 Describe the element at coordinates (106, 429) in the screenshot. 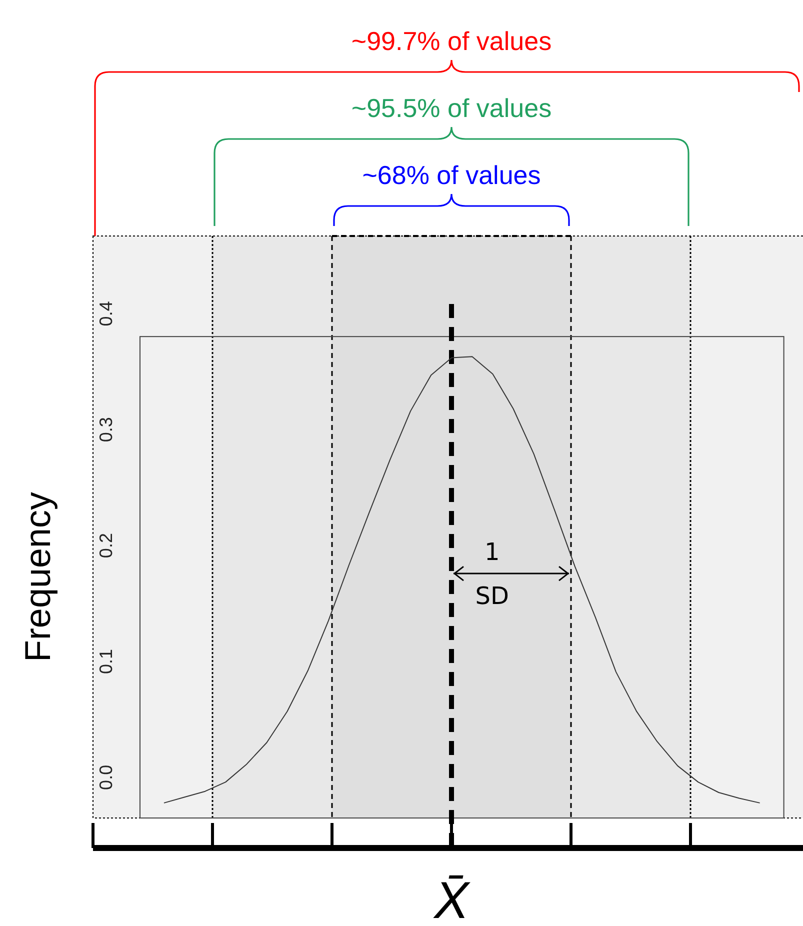

I see `y-tick-label: 0.3` at that location.